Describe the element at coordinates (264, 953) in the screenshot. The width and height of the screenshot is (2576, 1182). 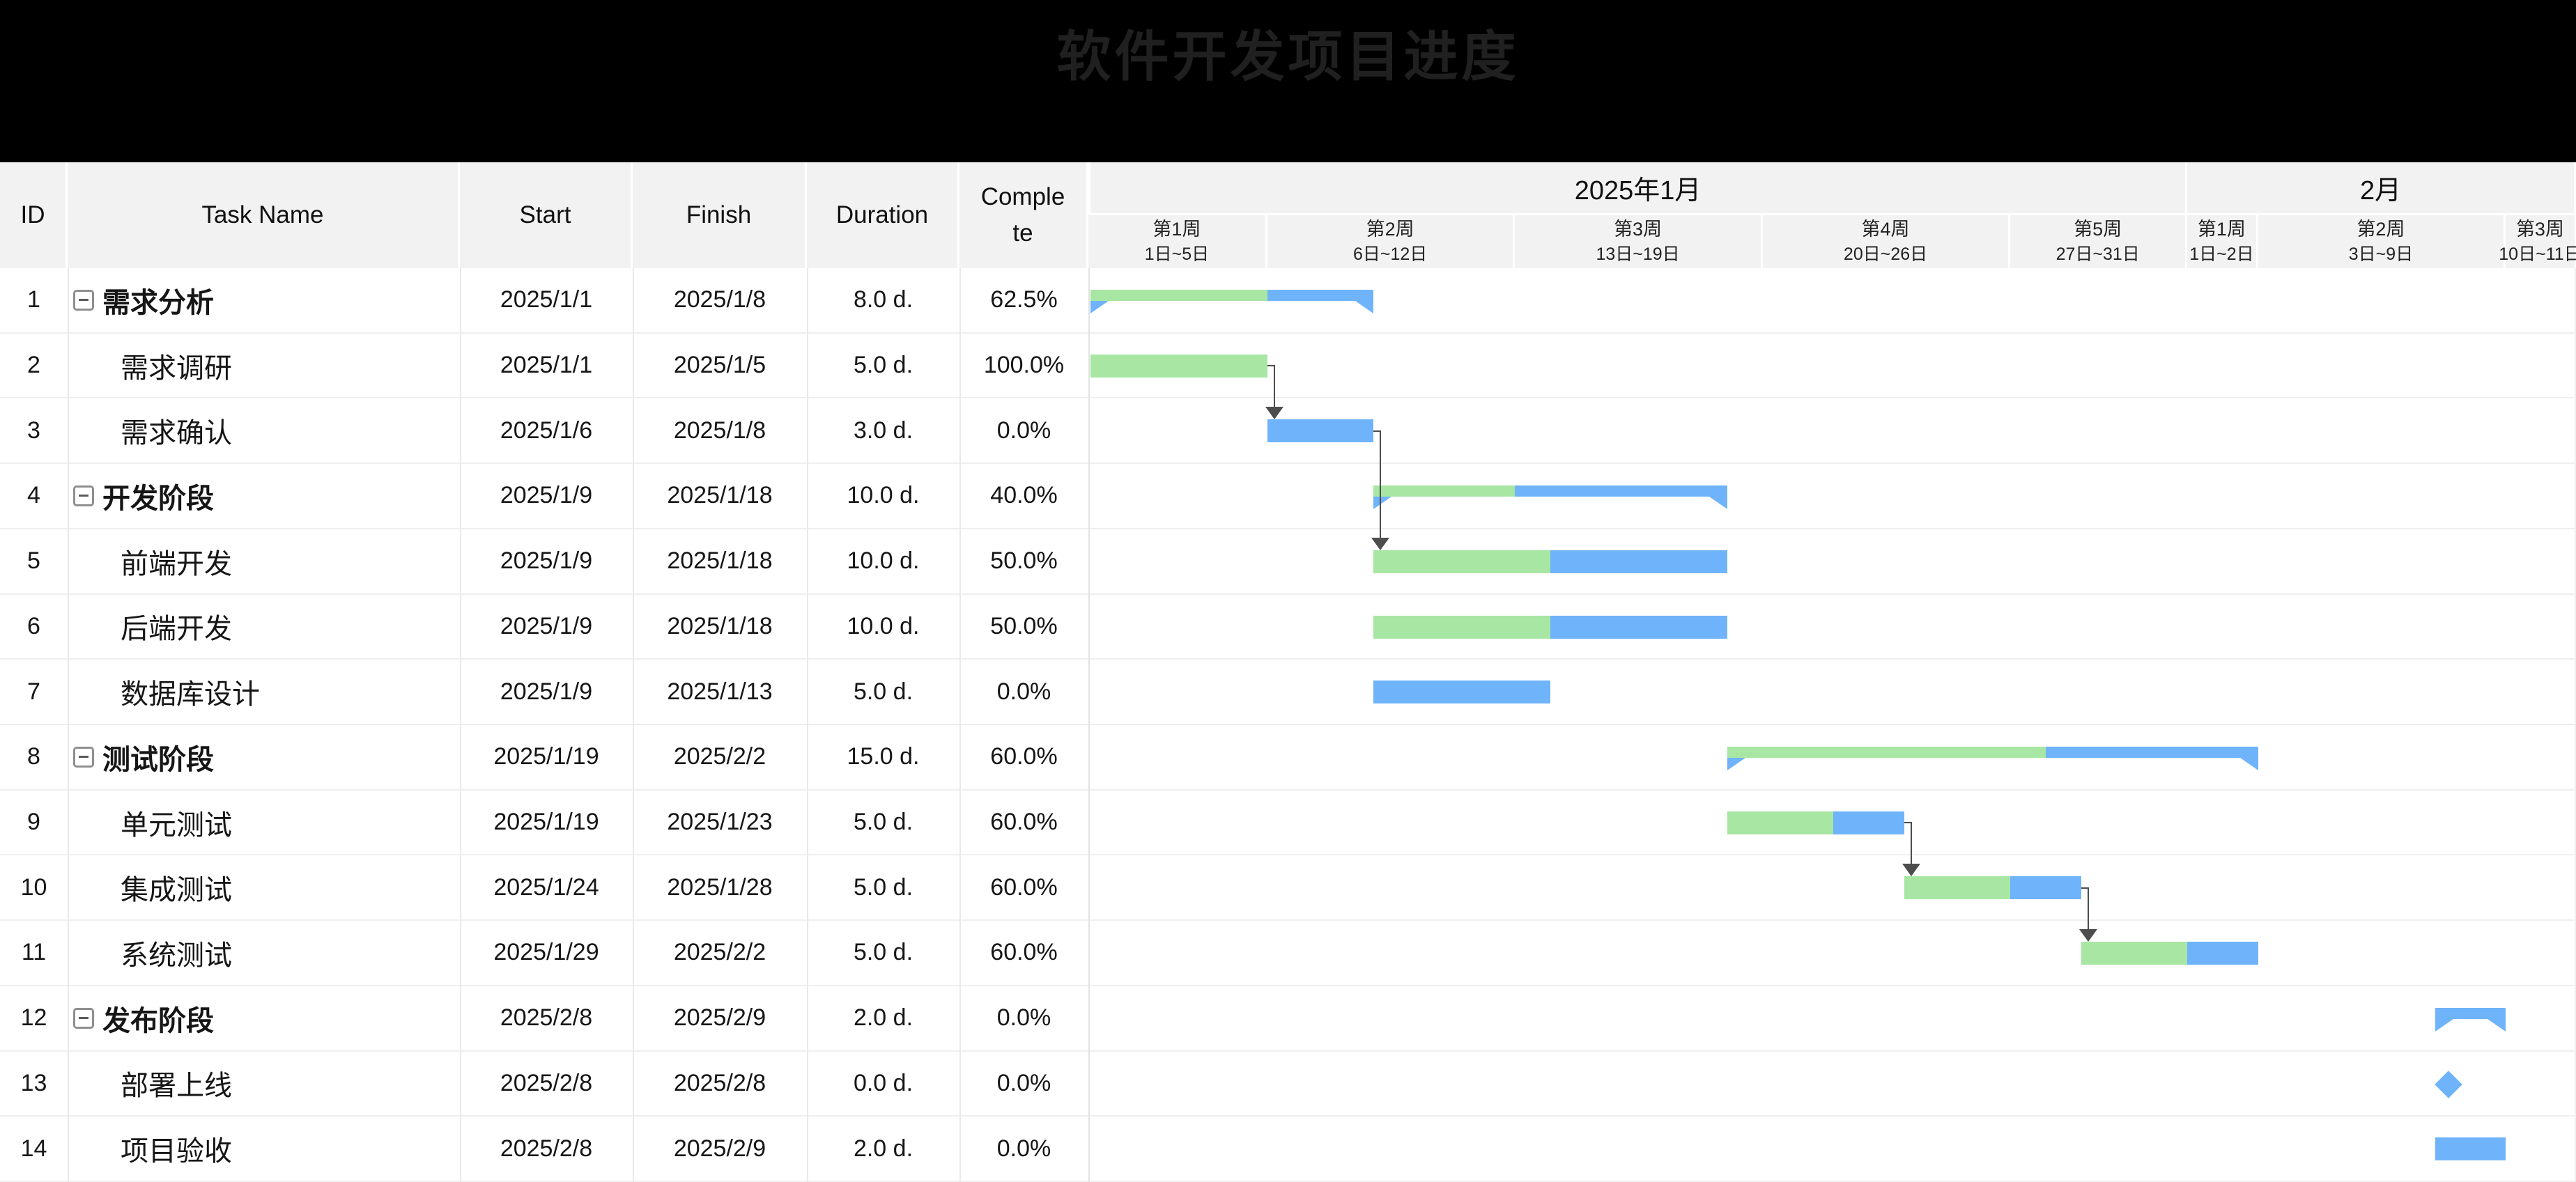
I see `task-name-cell: 系统测试` at that location.